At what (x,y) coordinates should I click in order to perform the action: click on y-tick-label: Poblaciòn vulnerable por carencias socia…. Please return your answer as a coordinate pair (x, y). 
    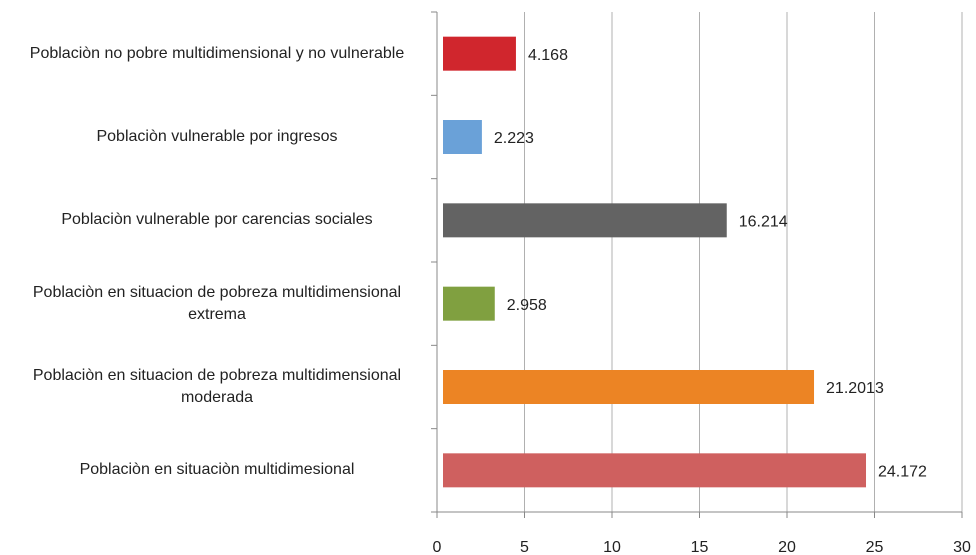
    Looking at the image, I should click on (217, 220).